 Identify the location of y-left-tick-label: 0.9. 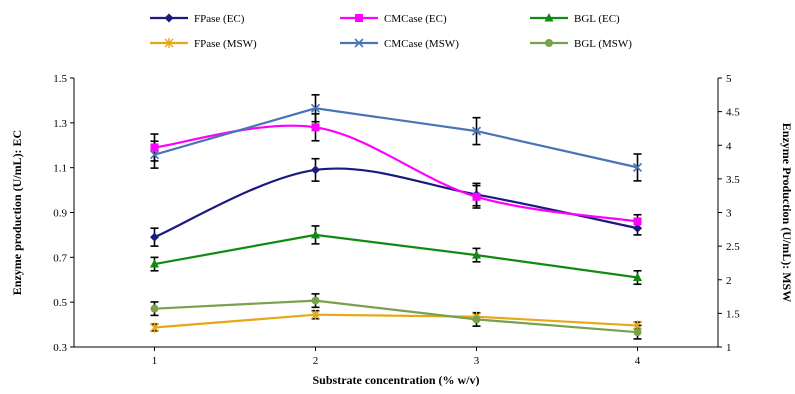
(60, 214).